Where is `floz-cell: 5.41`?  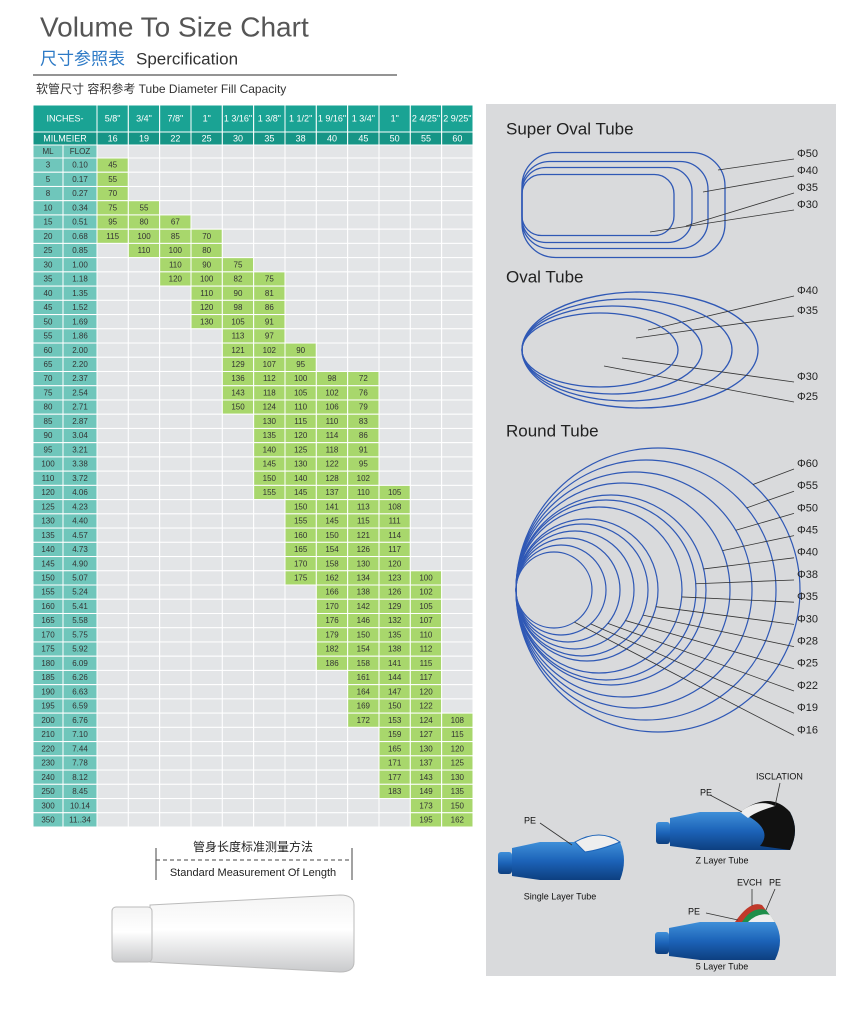
floz-cell: 5.41 is located at coordinates (80, 606).